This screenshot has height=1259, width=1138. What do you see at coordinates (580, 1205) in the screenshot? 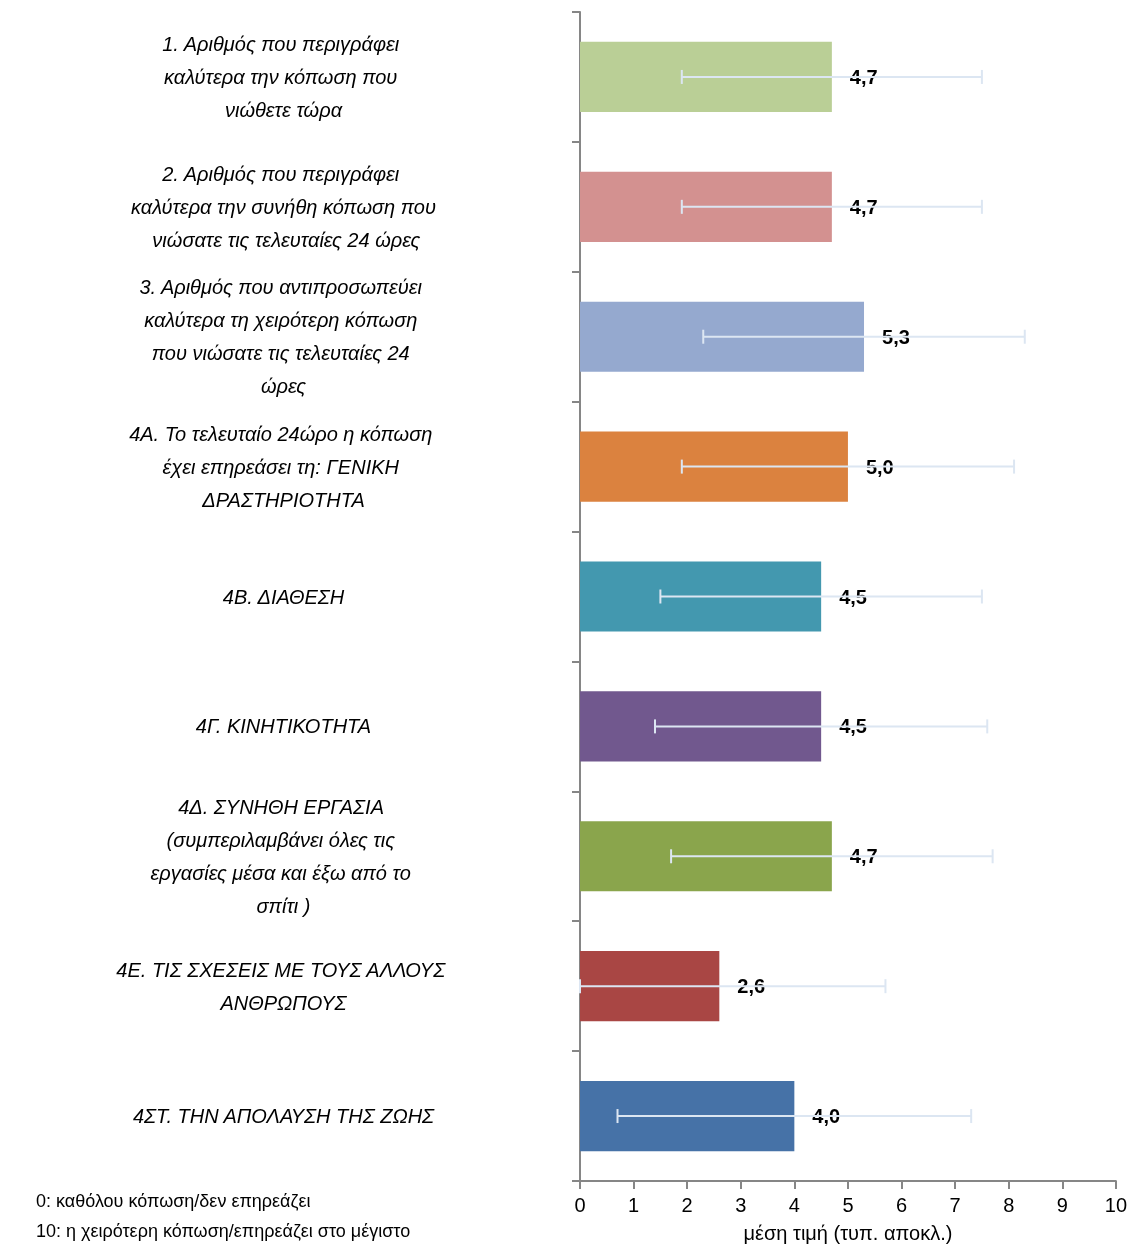
I see `x-tick-label: 0` at bounding box center [580, 1205].